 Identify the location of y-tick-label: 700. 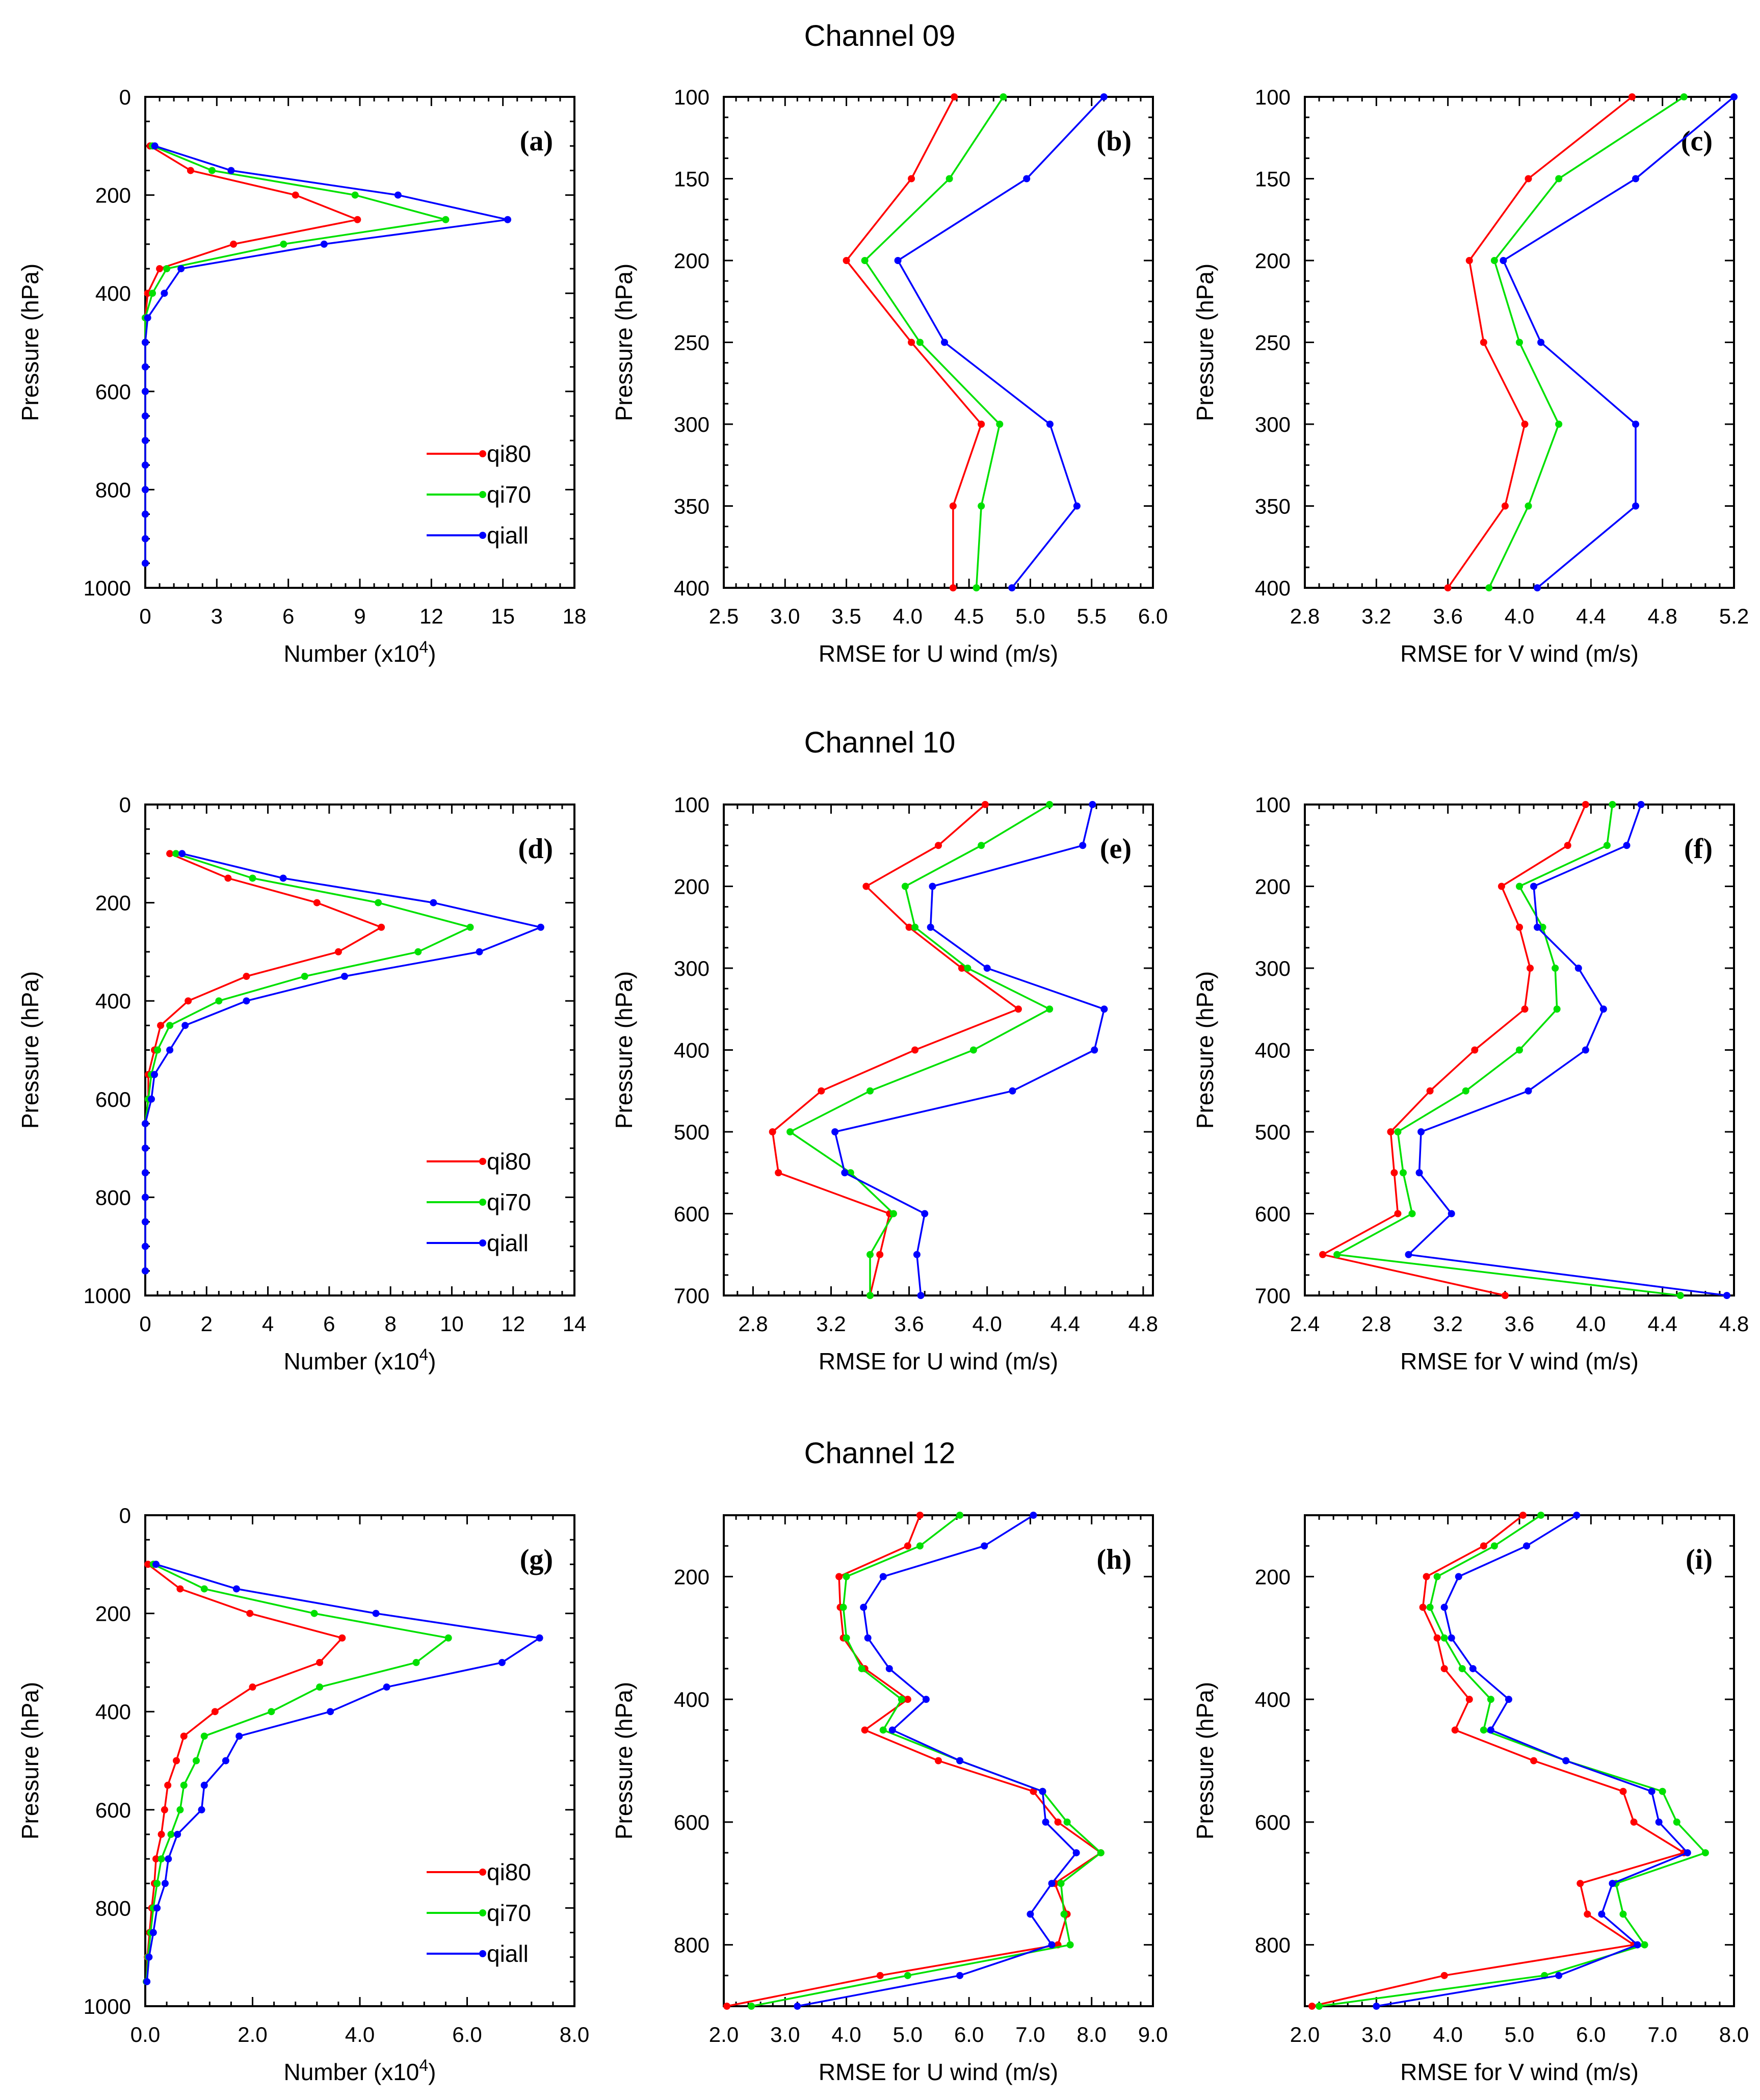
(692, 1296).